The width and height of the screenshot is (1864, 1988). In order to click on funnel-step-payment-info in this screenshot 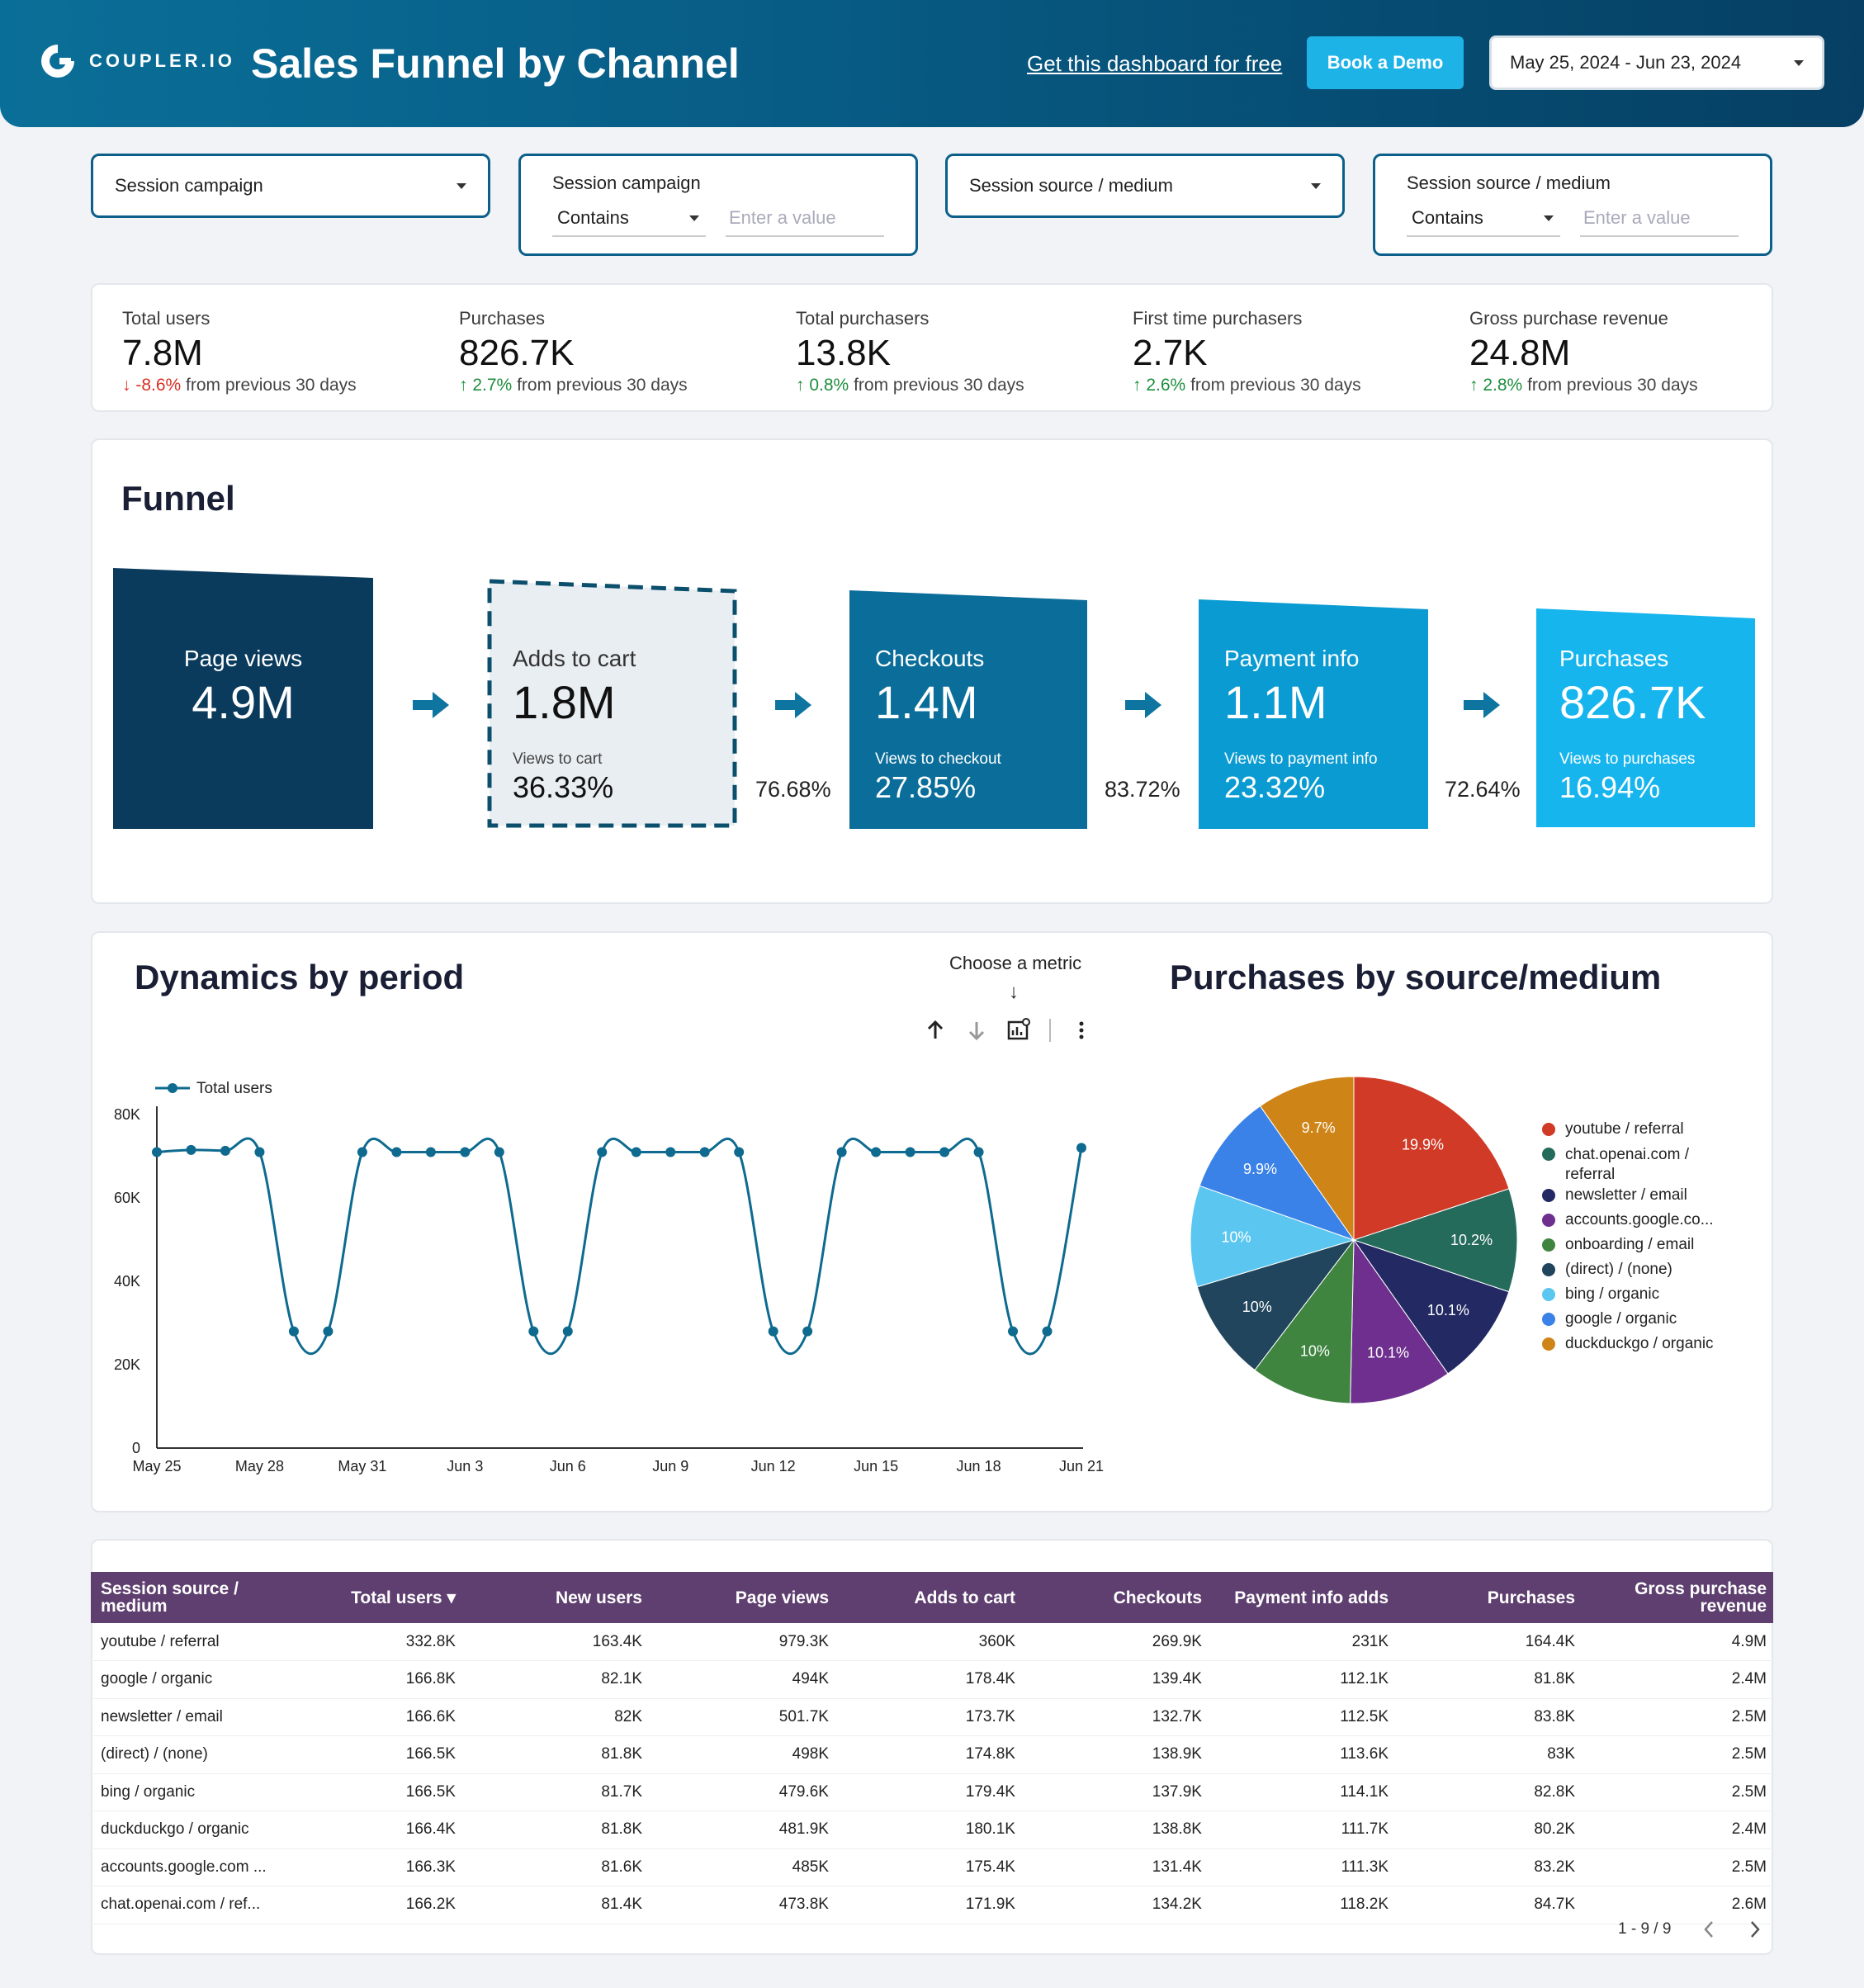, I will do `click(1314, 714)`.